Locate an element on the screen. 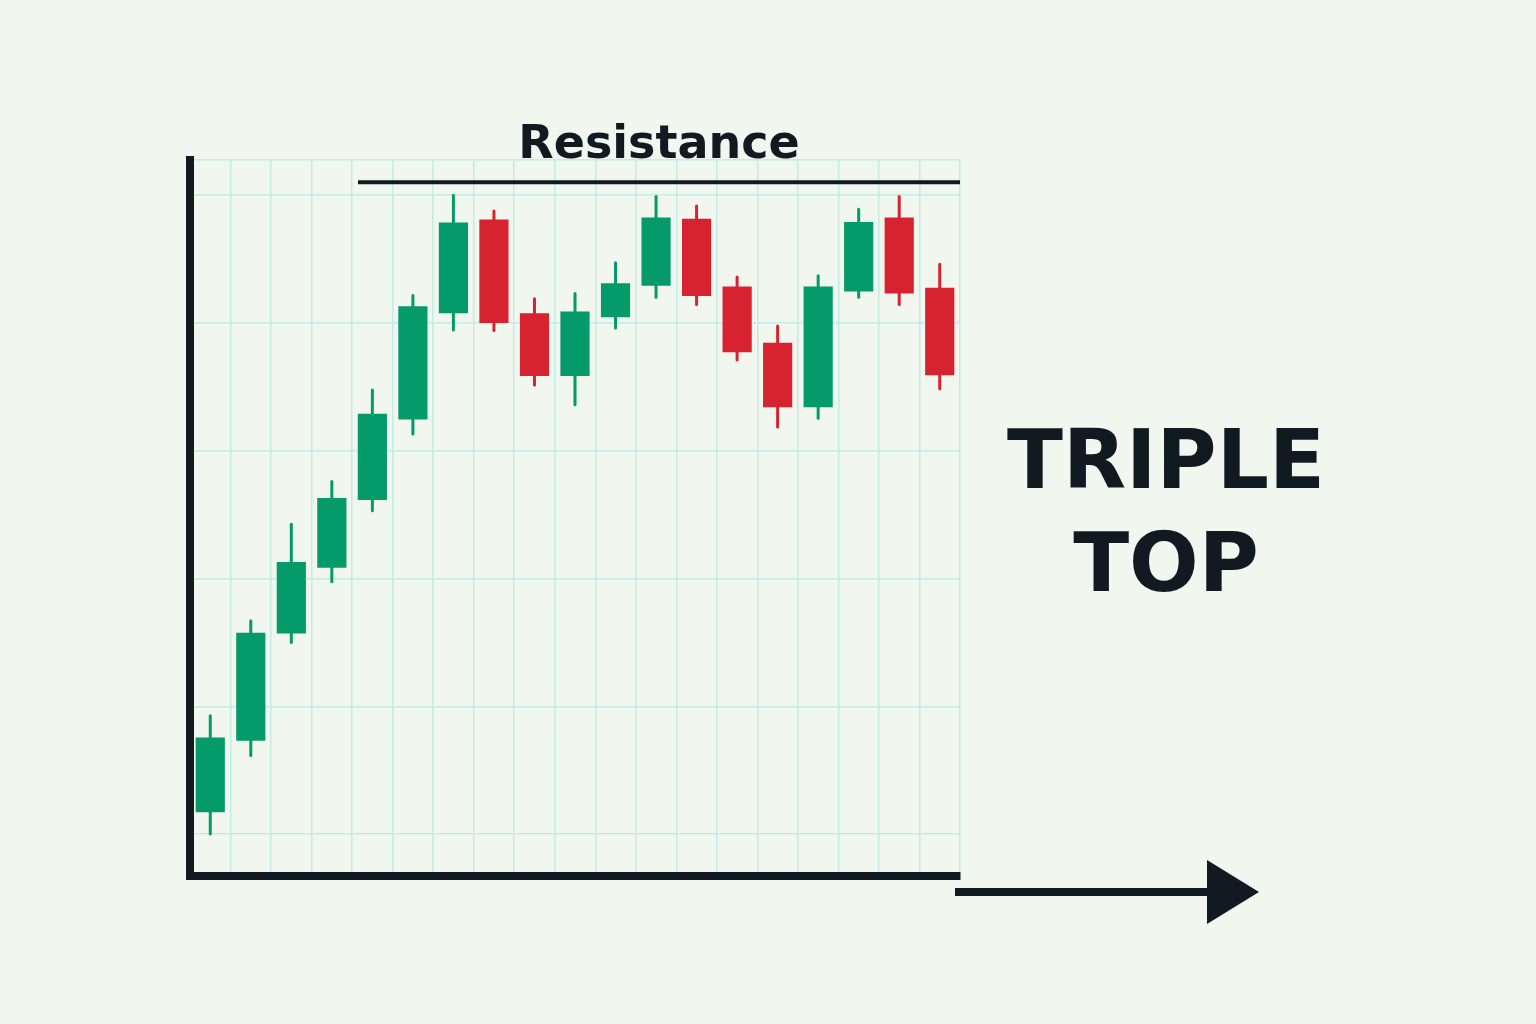  text: TRIPLE TOP is located at coordinates (1166, 511).